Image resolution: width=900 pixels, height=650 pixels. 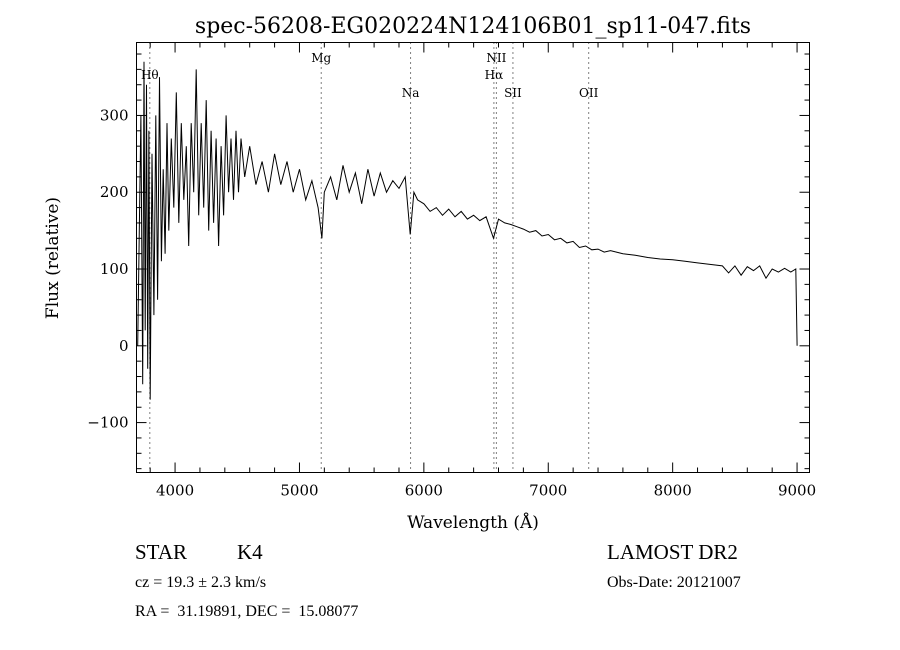 What do you see at coordinates (299, 491) in the screenshot?
I see `x-tick-label: 5000` at bounding box center [299, 491].